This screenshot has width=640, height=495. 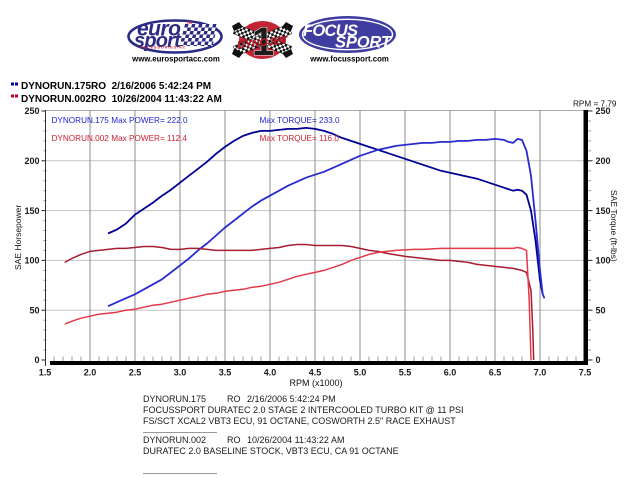 I want to click on svg-text: SAE Horsepower, so click(x=18, y=237).